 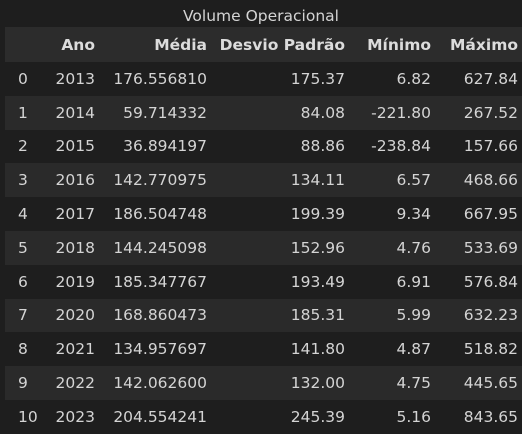 What do you see at coordinates (23, 349) in the screenshot?
I see `row-index: 8` at bounding box center [23, 349].